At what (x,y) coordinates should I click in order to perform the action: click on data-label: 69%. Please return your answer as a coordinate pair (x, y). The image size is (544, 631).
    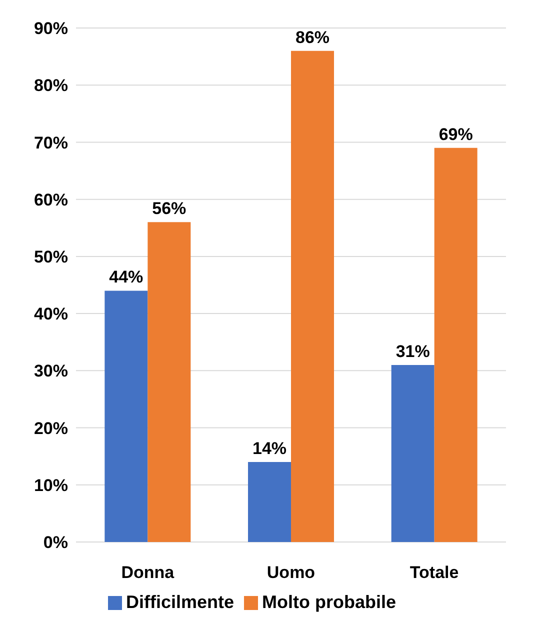
    Looking at the image, I should click on (455, 134).